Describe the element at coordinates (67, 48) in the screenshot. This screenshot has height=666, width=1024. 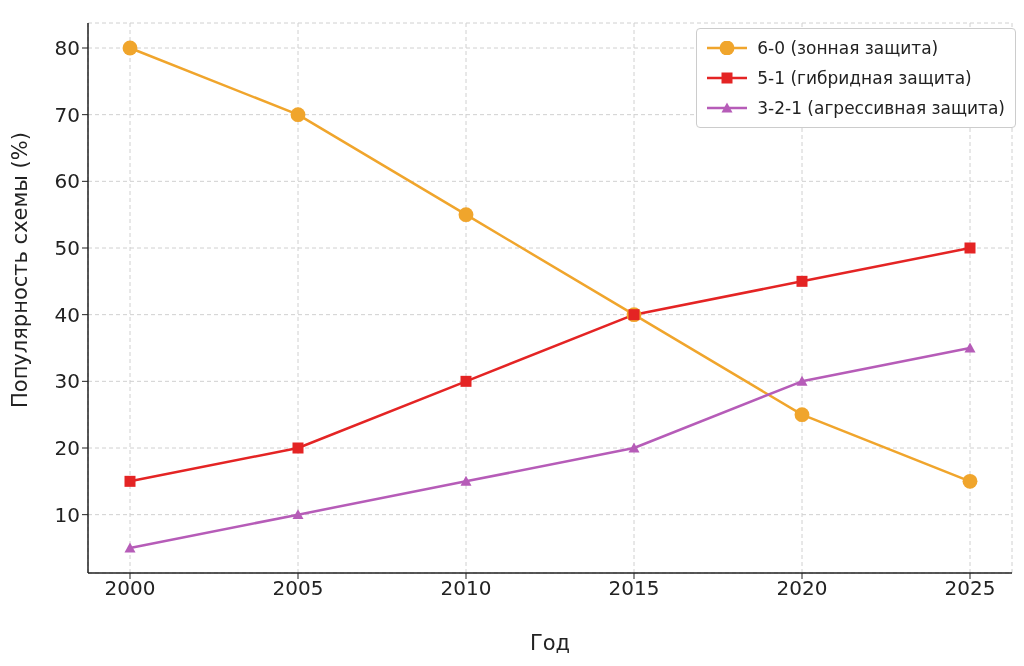
I see `y-tick-label: 80` at that location.